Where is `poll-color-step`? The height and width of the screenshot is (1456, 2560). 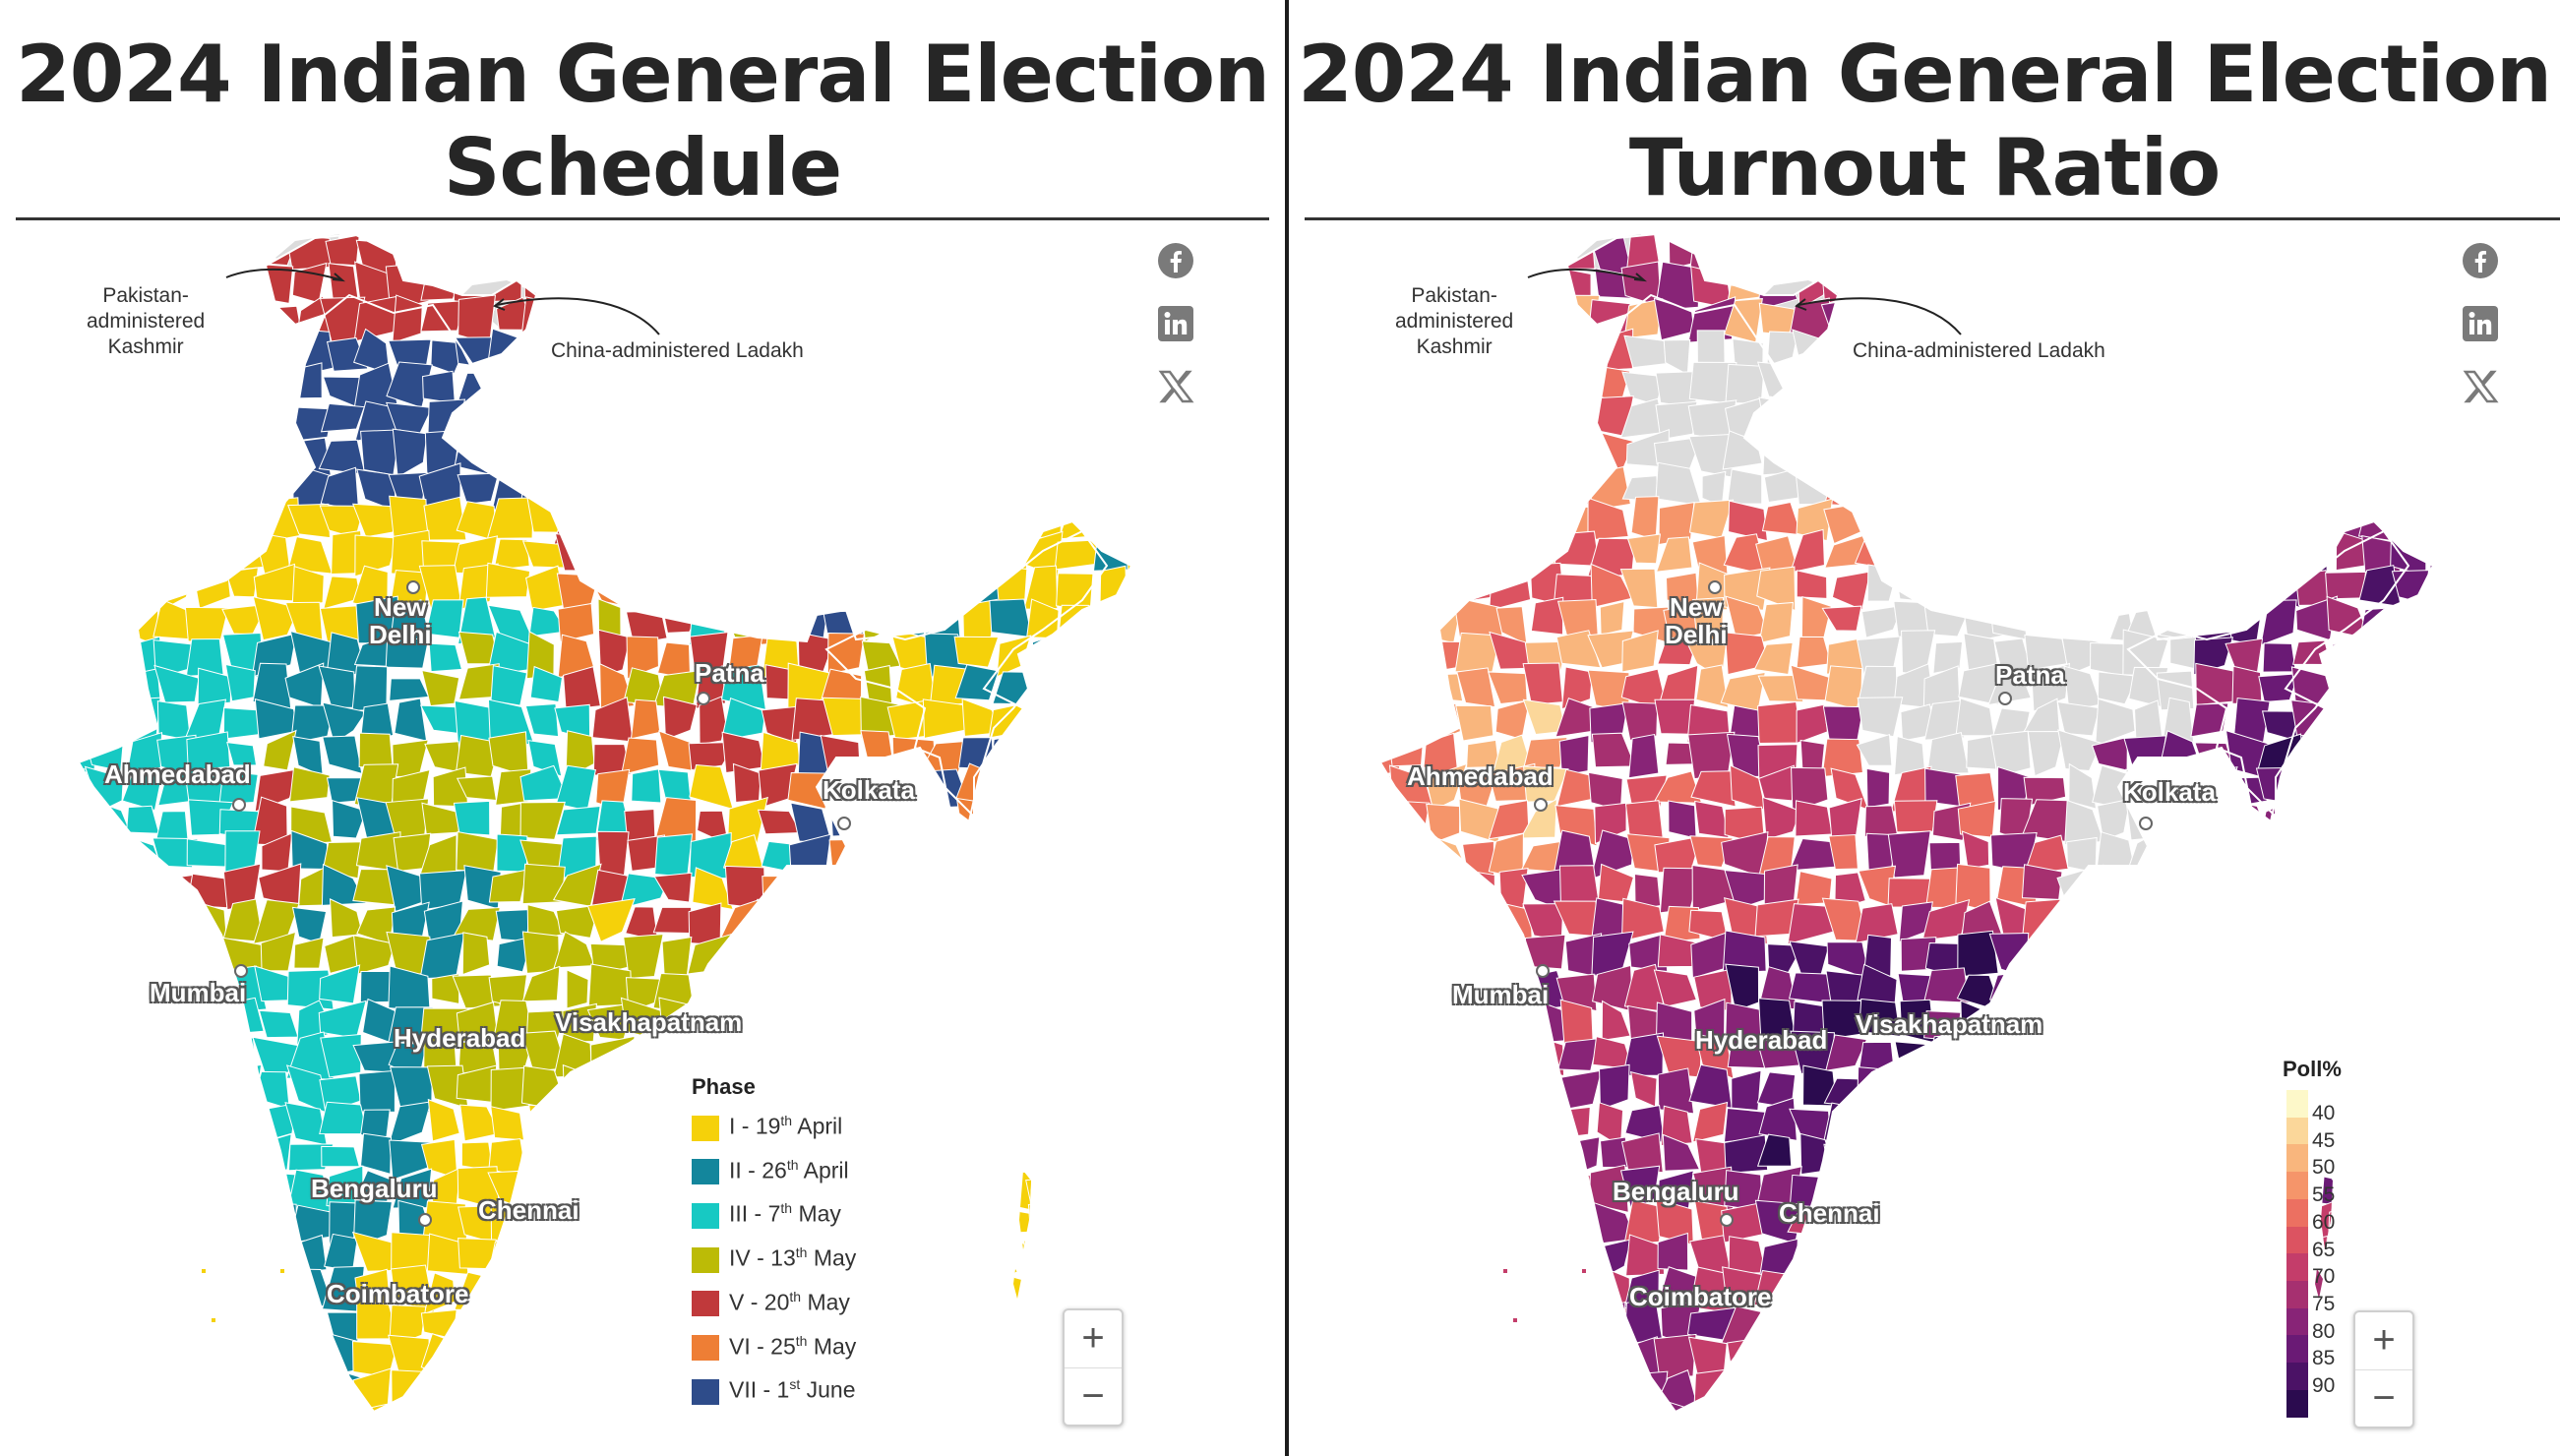 poll-color-step is located at coordinates (2297, 1240).